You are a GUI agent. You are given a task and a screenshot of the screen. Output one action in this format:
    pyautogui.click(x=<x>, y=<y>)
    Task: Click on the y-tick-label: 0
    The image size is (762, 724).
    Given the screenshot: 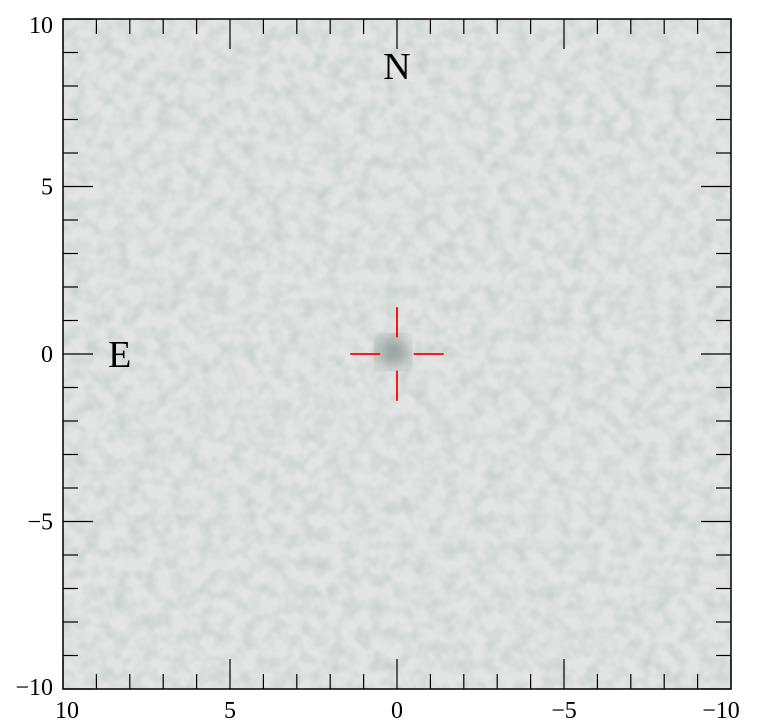 What is the action you would take?
    pyautogui.click(x=47, y=355)
    